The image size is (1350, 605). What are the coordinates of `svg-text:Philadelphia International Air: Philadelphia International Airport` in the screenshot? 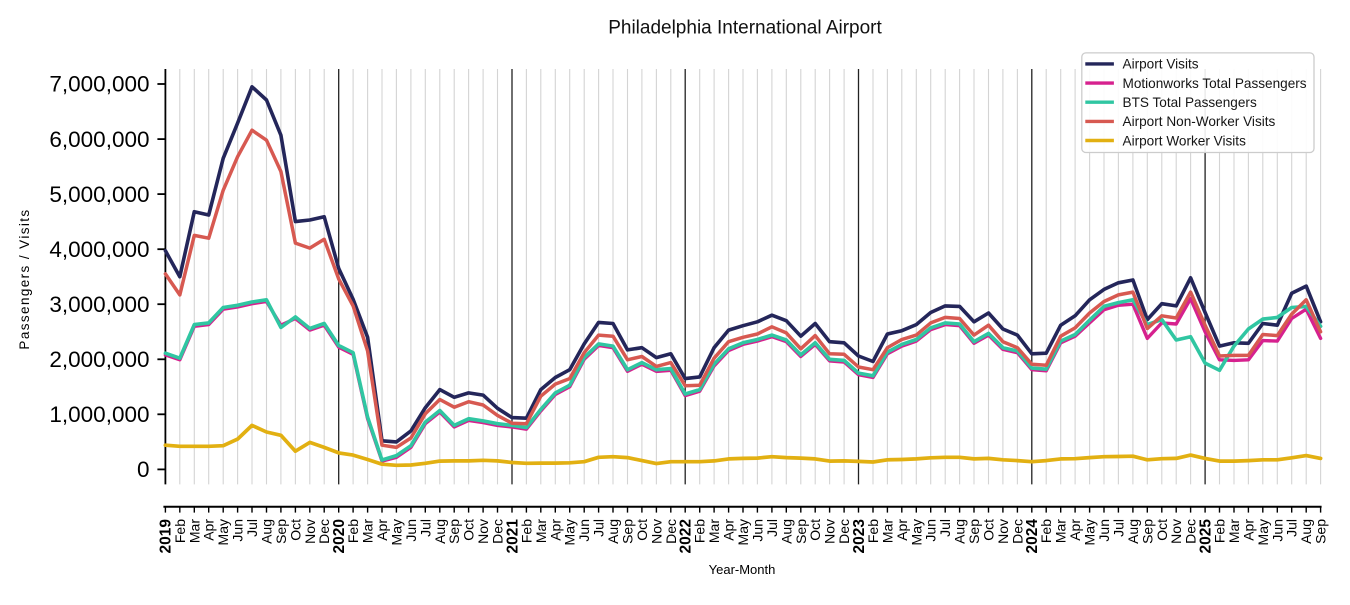 It's located at (745, 28).